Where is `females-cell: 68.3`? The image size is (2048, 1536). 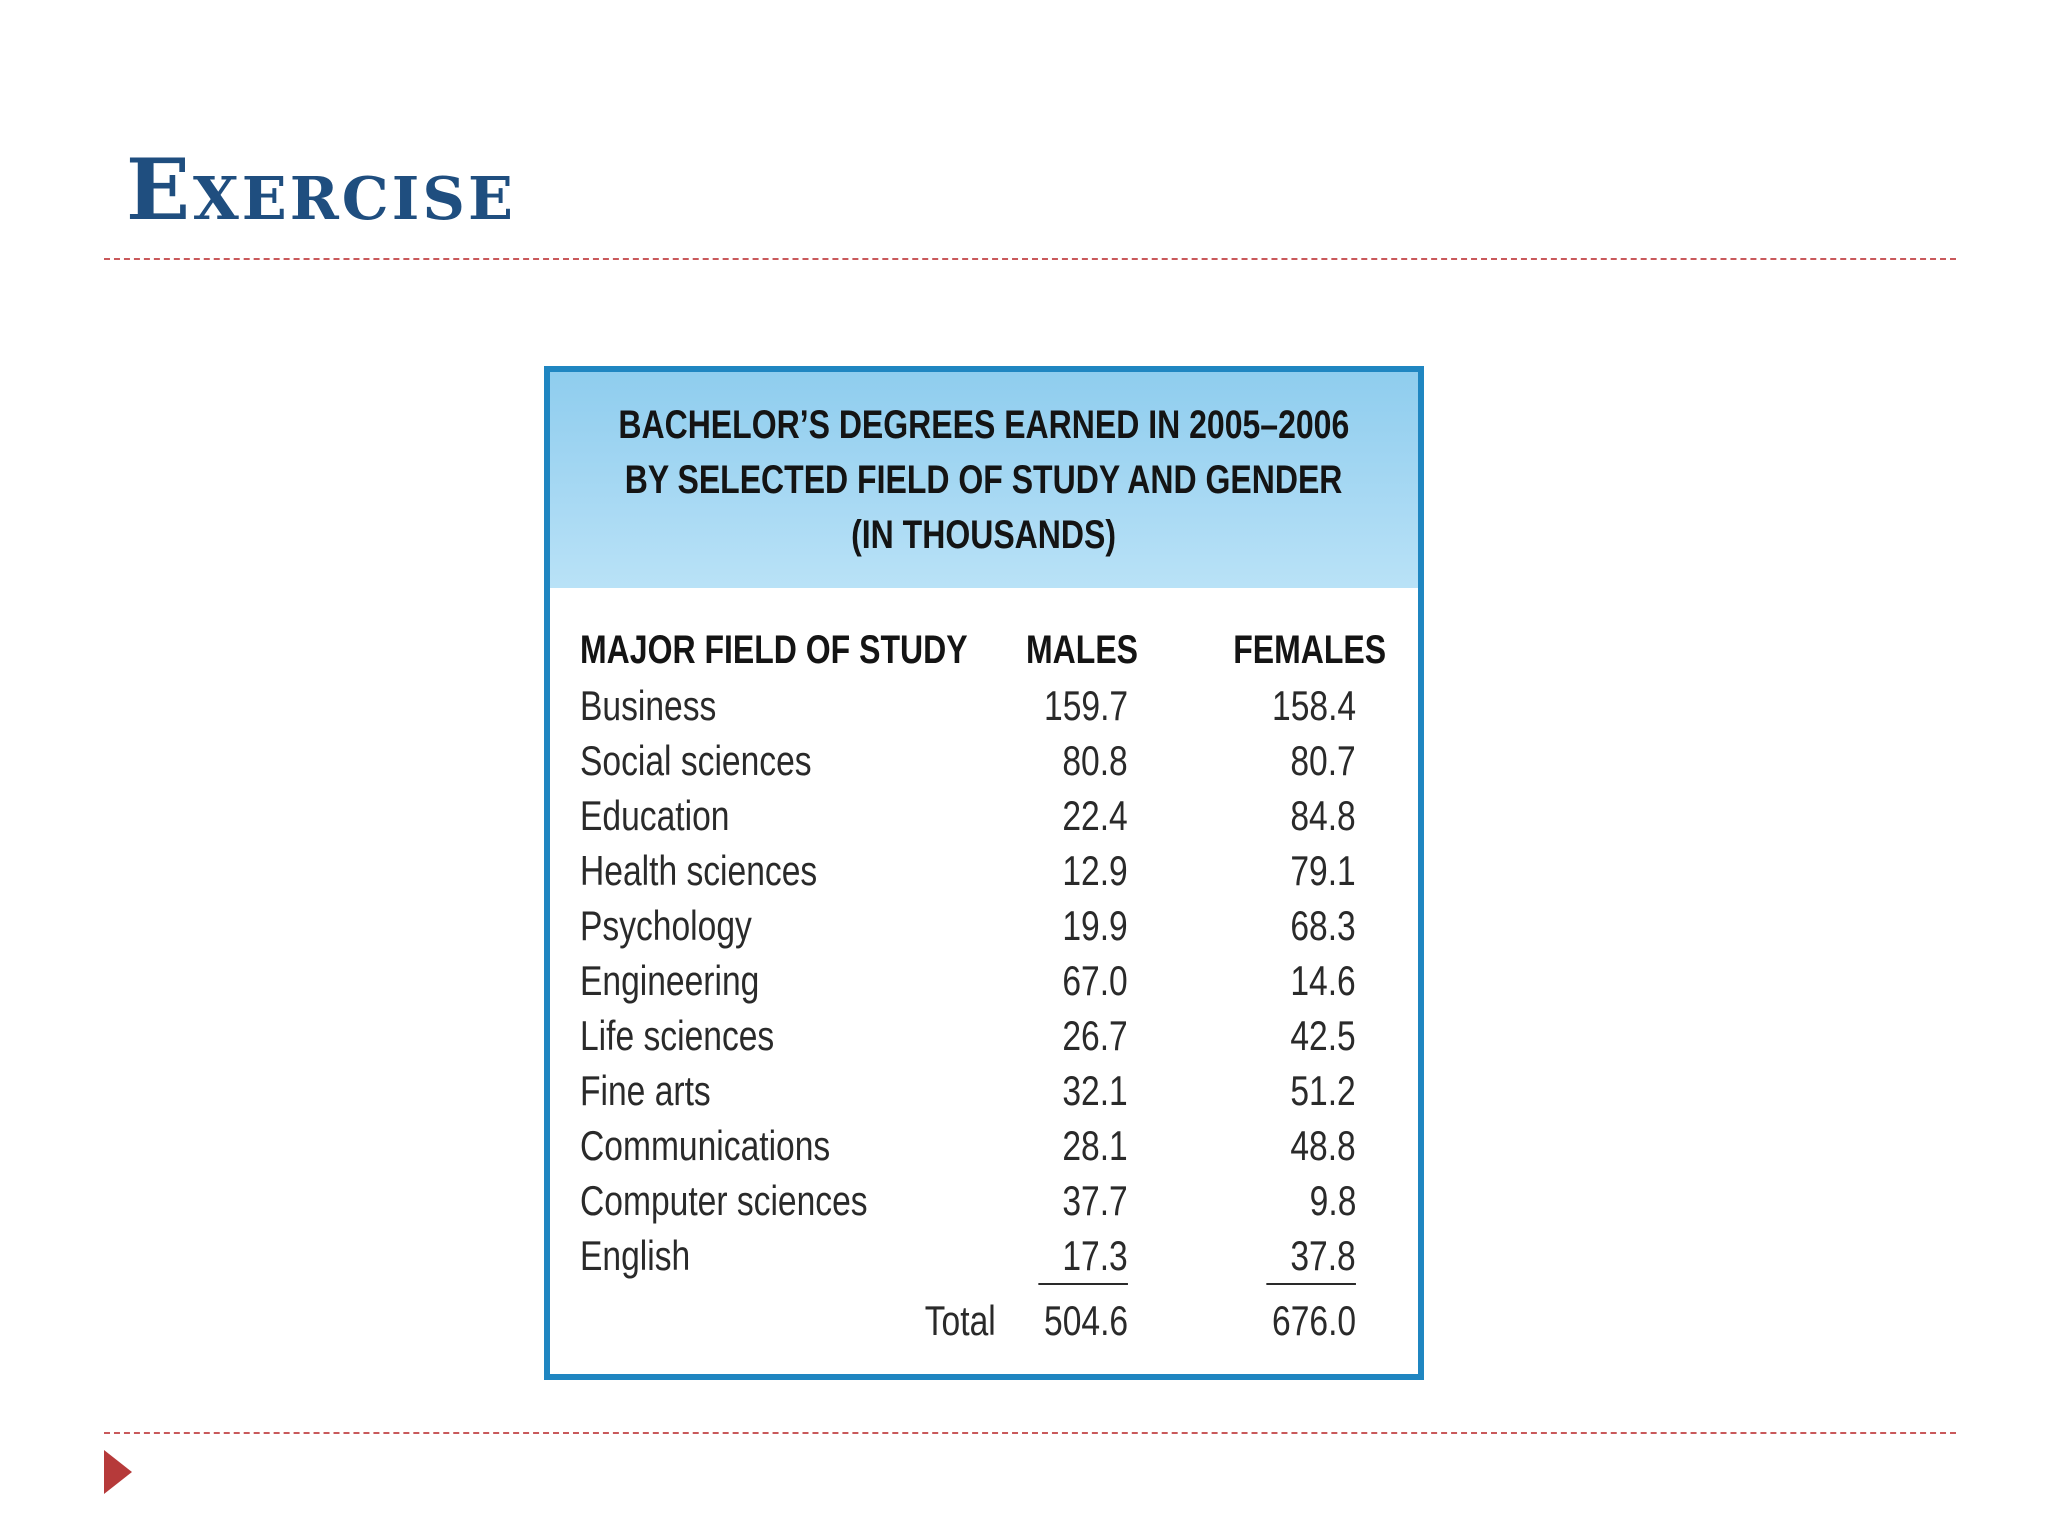
females-cell: 68.3 is located at coordinates (1323, 925).